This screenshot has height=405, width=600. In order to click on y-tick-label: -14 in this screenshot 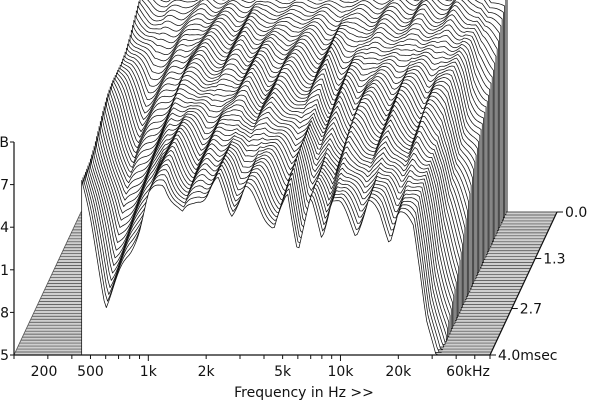, I will do `click(4, 228)`.